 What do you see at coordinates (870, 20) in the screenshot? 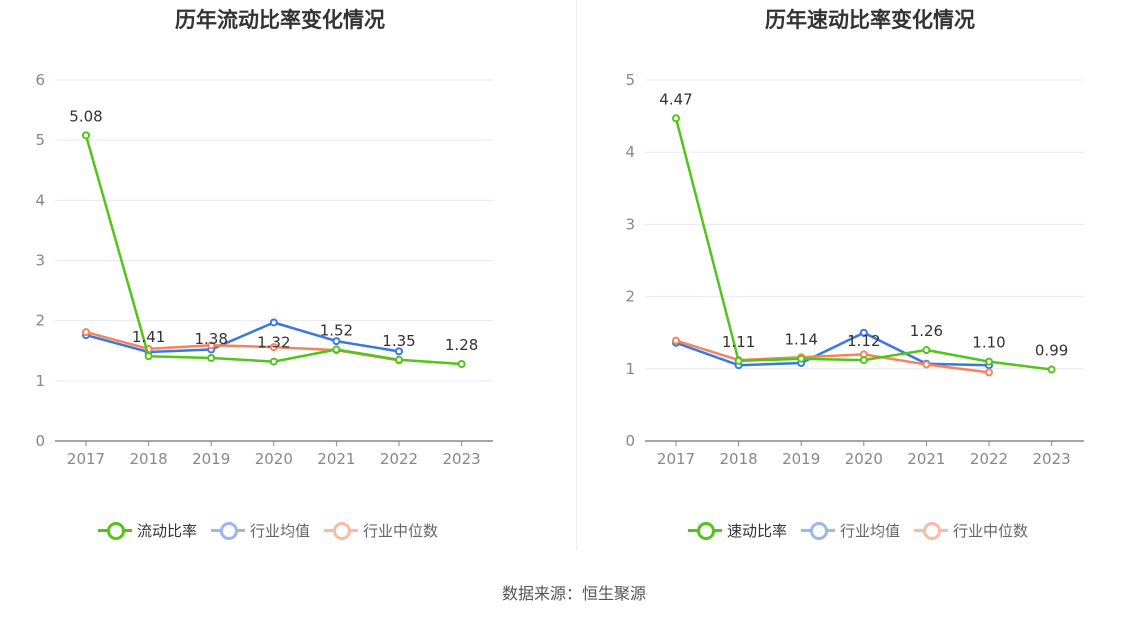
I see `right-chart-title: 历年速动比率变化情况` at bounding box center [870, 20].